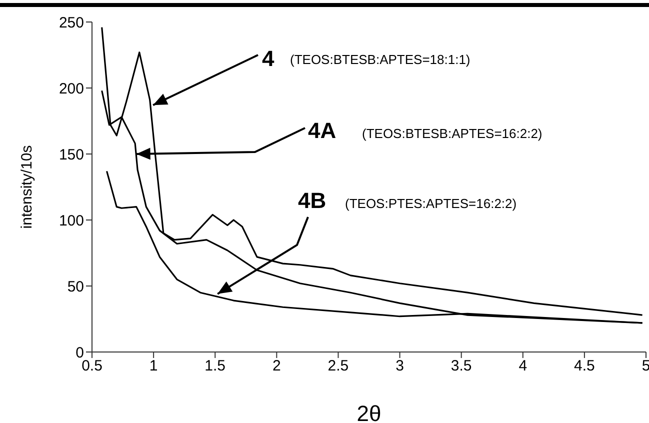 This screenshot has height=423, width=649. Describe the element at coordinates (75, 287) in the screenshot. I see `y-tick-label: 50` at that location.